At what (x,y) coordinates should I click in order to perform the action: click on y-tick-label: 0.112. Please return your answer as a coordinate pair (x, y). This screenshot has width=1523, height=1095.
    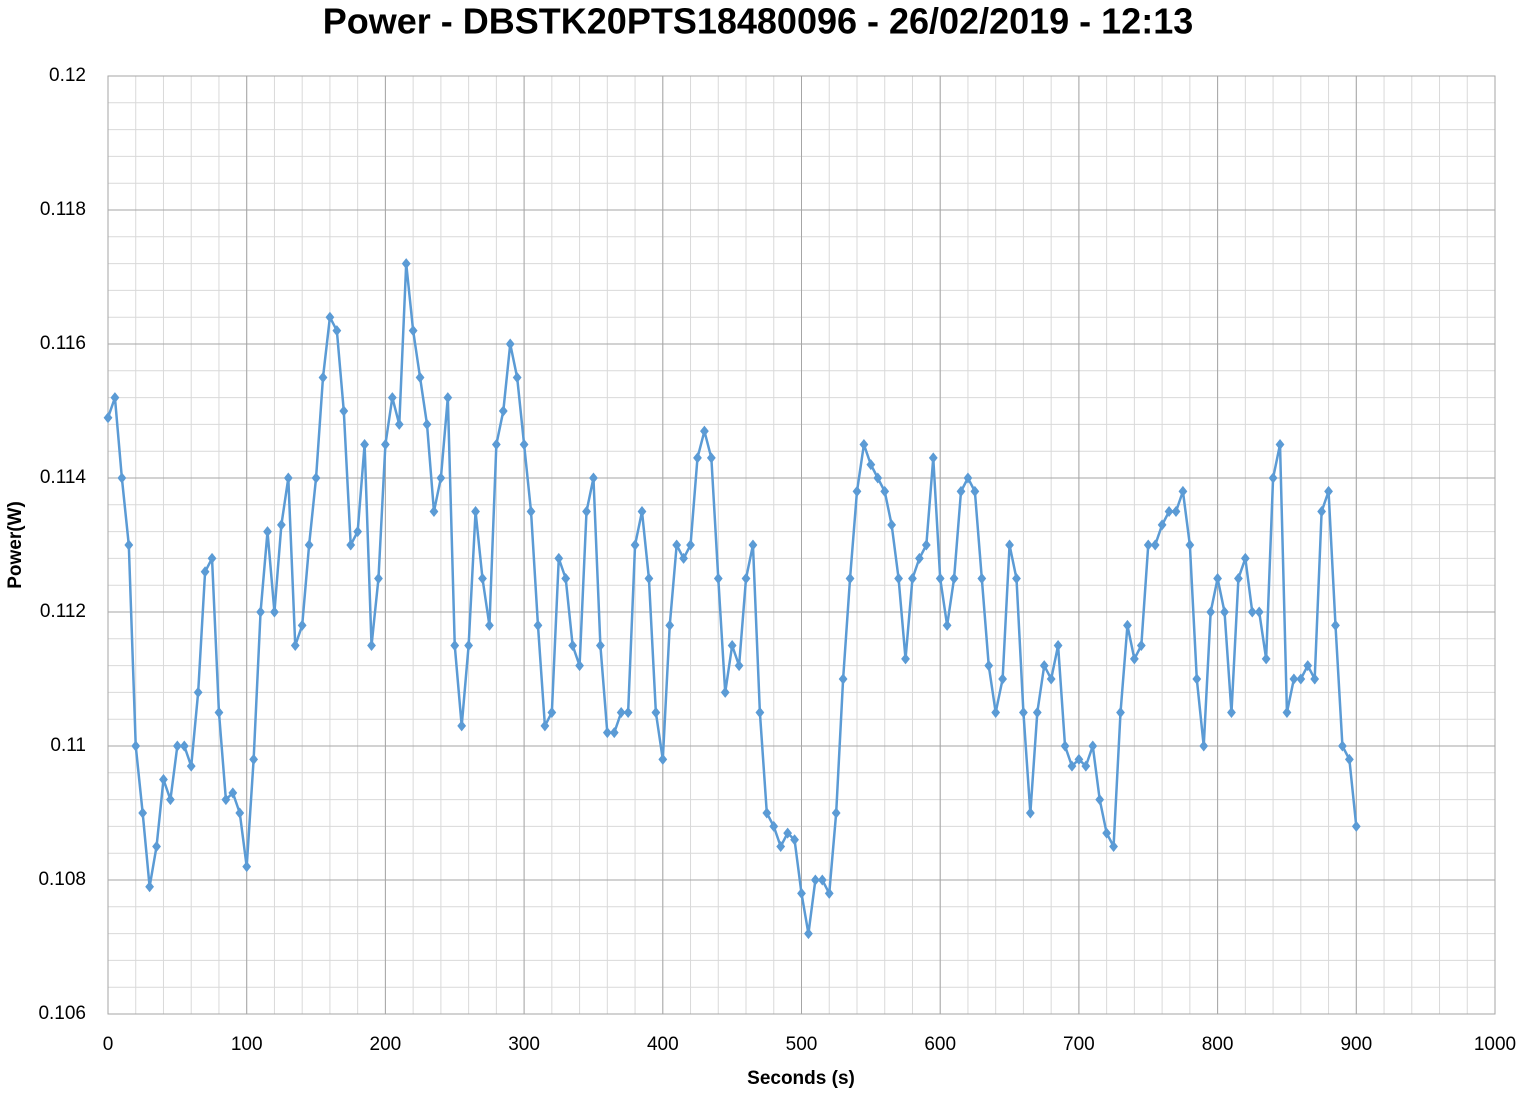
    Looking at the image, I should click on (63, 611).